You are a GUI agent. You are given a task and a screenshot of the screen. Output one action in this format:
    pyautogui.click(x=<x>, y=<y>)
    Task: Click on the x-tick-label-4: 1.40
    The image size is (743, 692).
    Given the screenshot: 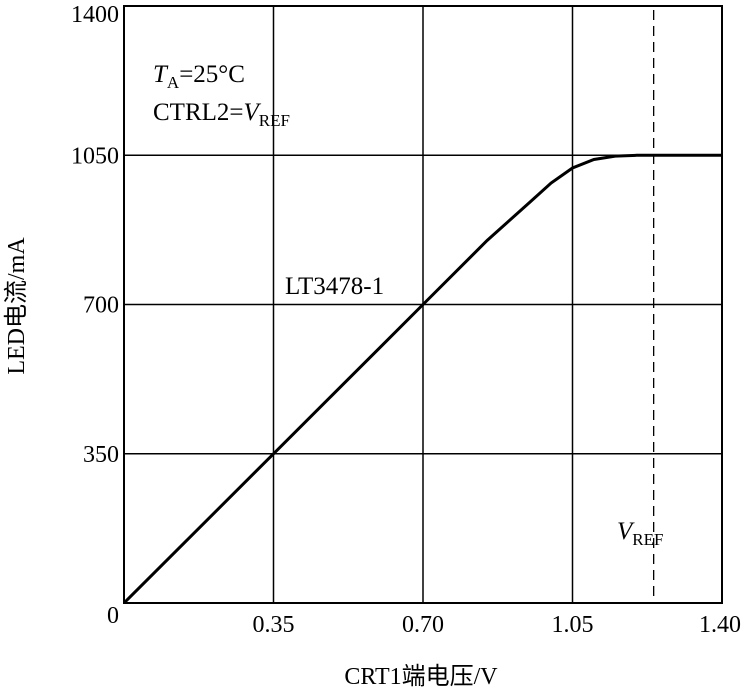 What is the action you would take?
    pyautogui.click(x=720, y=625)
    